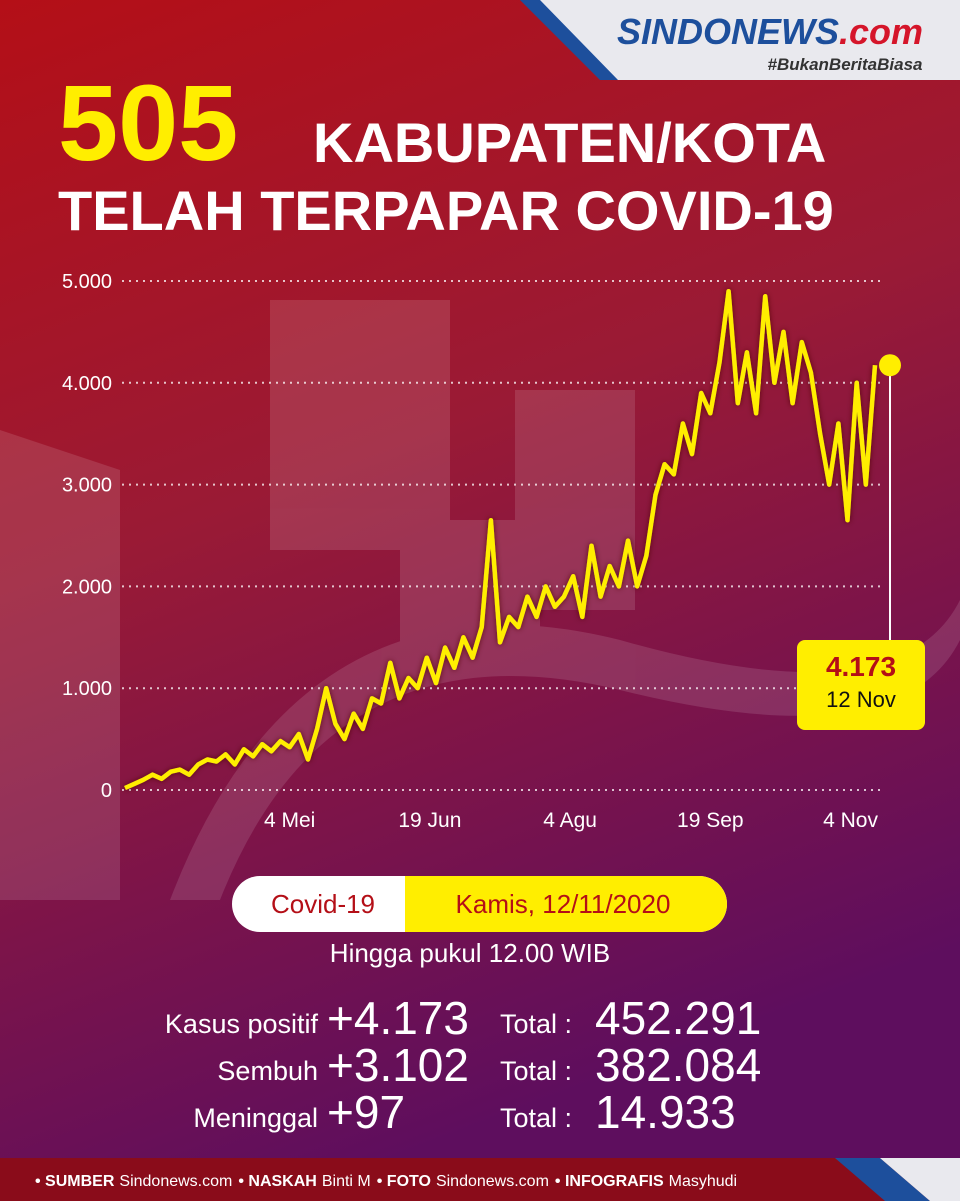  What do you see at coordinates (398, 1018) in the screenshot?
I see `row-change: +4.173` at bounding box center [398, 1018].